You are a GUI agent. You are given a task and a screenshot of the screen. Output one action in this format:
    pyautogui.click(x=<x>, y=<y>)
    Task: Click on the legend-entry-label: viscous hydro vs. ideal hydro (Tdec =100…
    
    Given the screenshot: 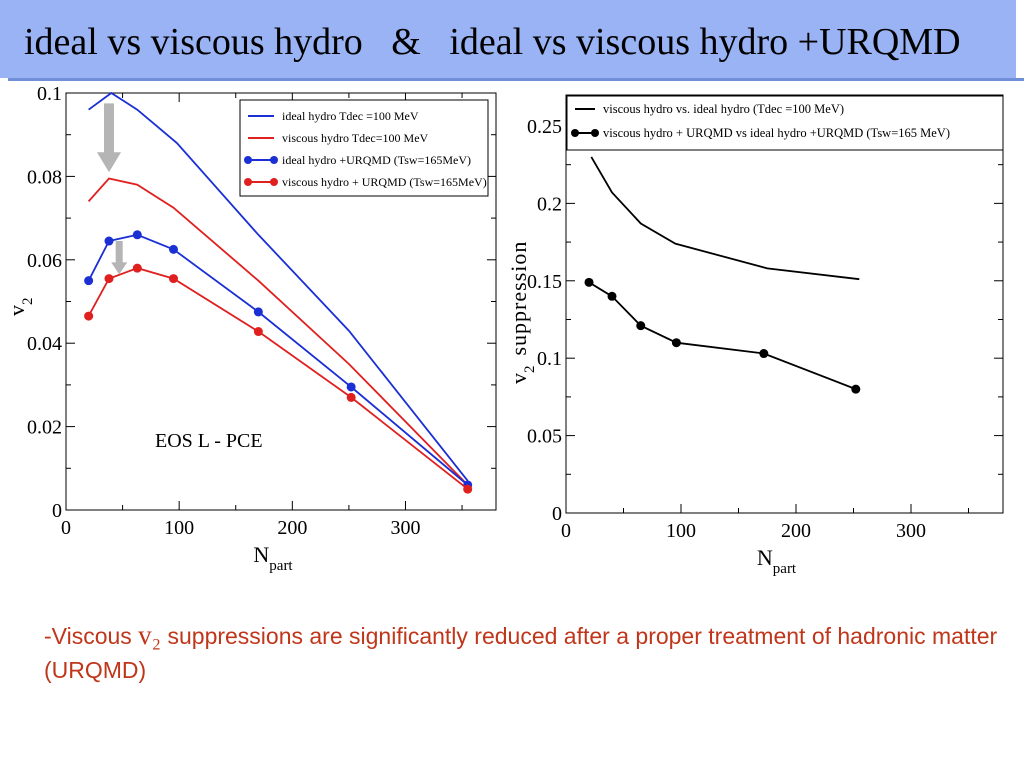 What is the action you would take?
    pyautogui.click(x=723, y=109)
    